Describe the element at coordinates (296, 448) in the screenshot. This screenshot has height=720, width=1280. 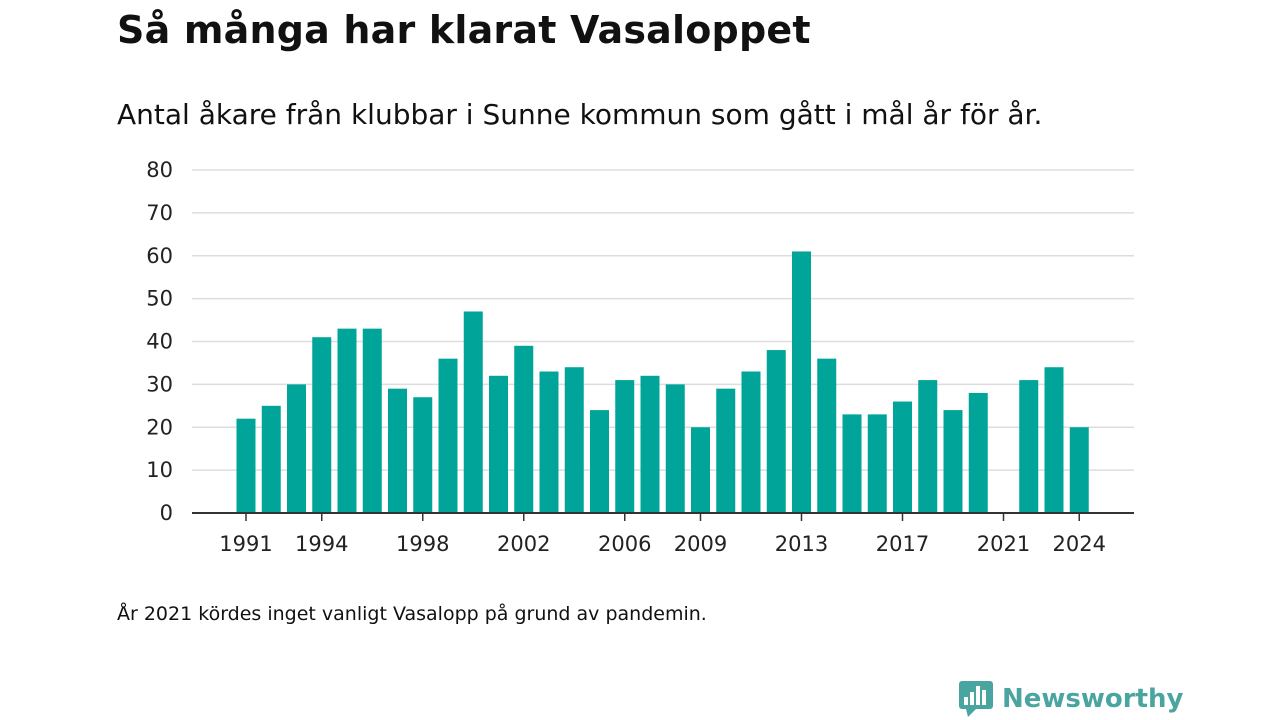
I see `bar-1993` at that location.